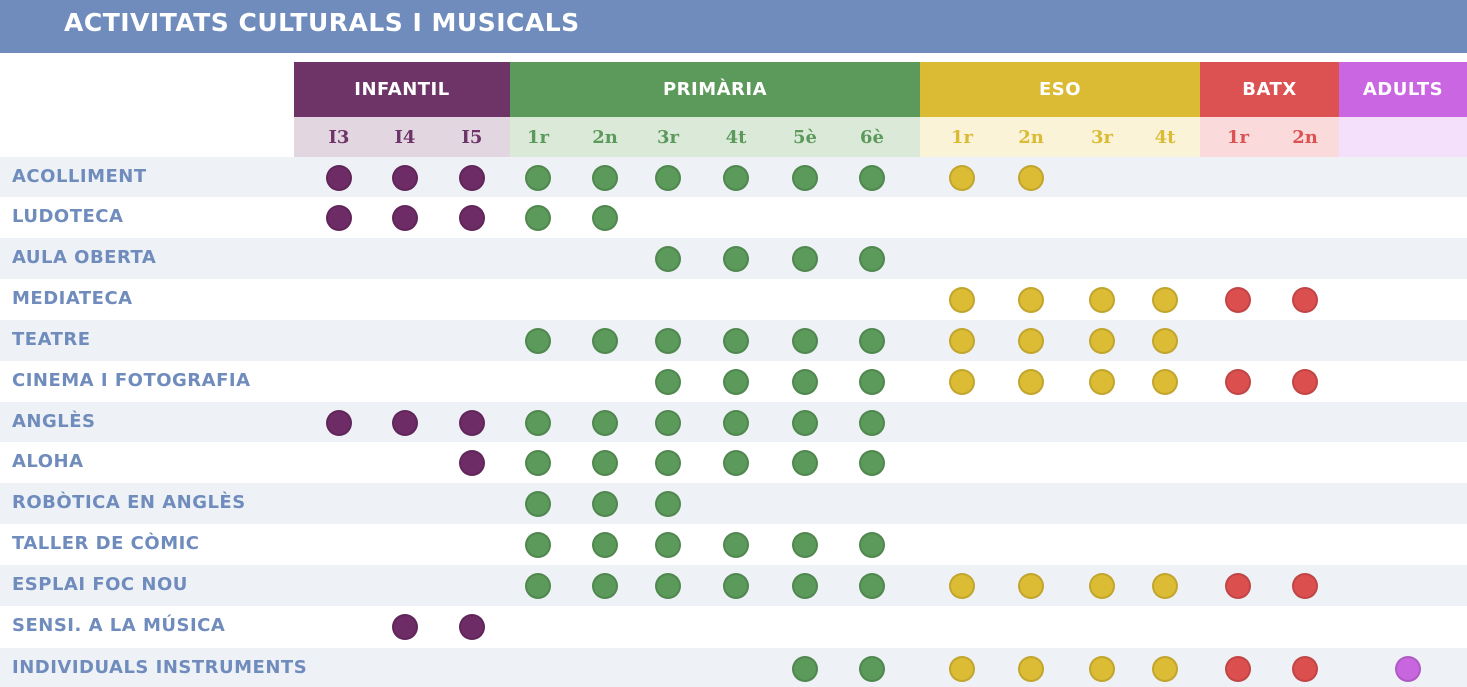  I want to click on column-label: 3r, so click(667, 137).